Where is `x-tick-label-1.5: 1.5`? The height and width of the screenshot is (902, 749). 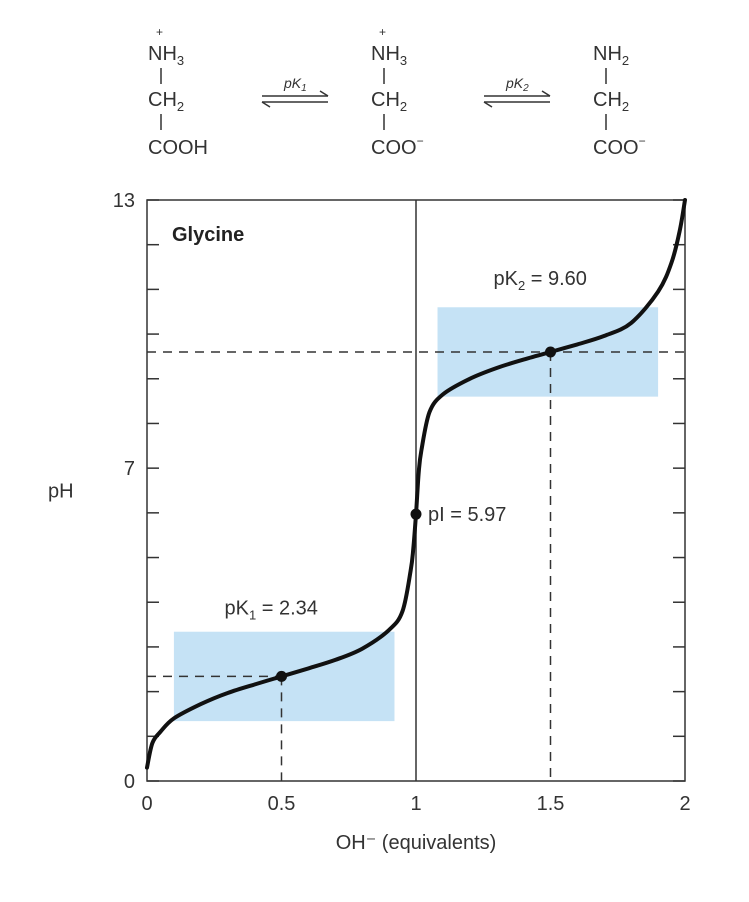
x-tick-label-1.5: 1.5 is located at coordinates (551, 804).